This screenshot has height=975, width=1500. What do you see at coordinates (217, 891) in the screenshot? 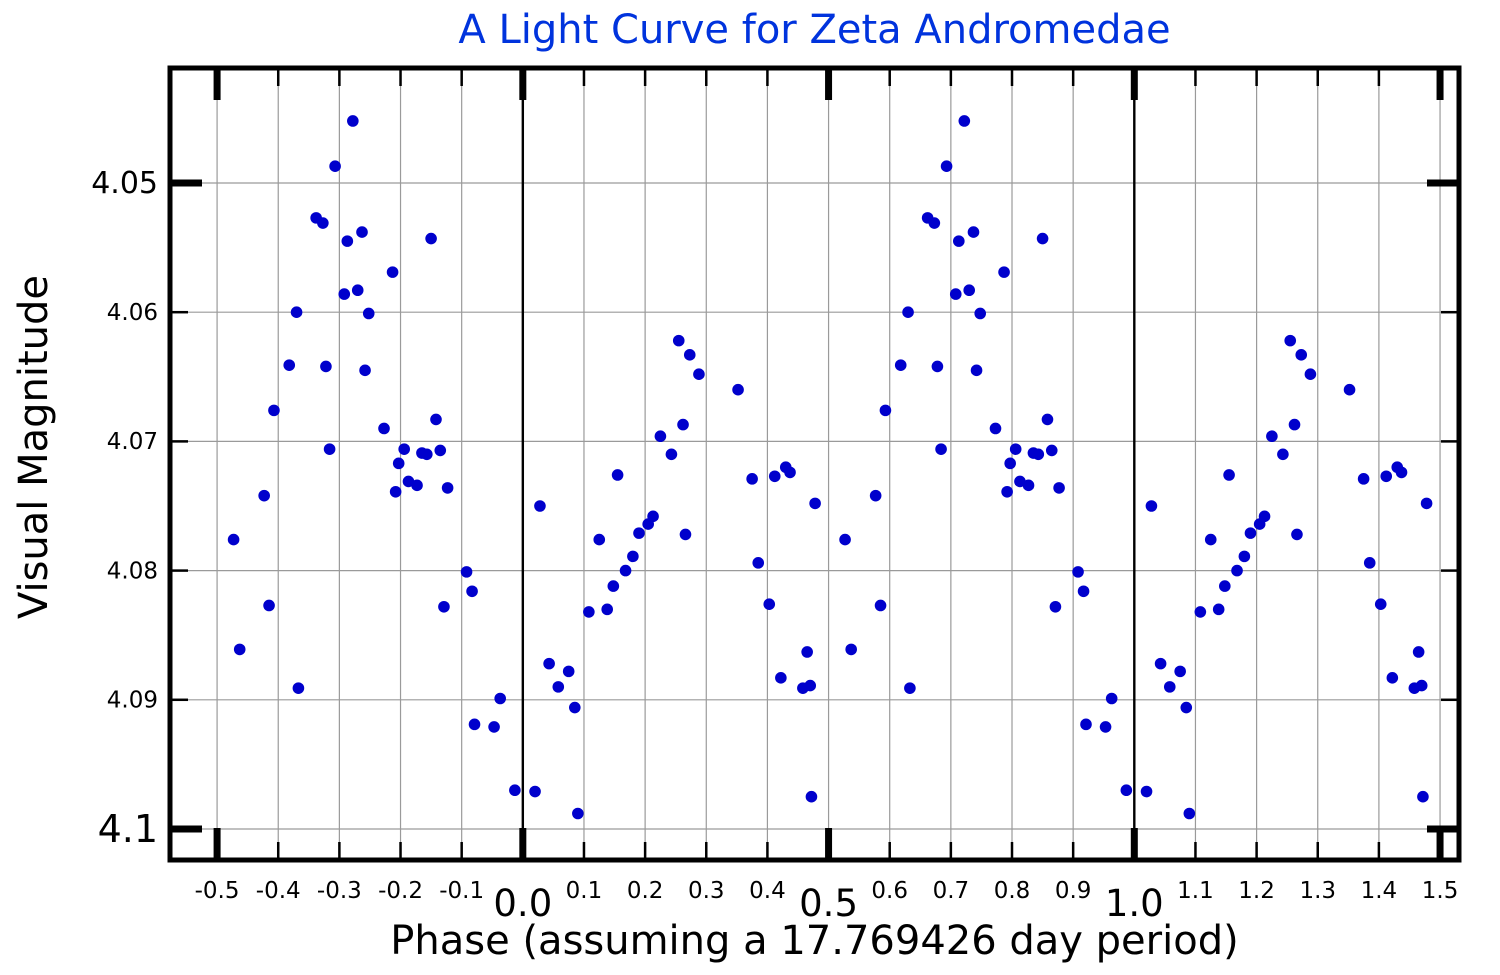
I see `x-tick-label: -0.5` at bounding box center [217, 891].